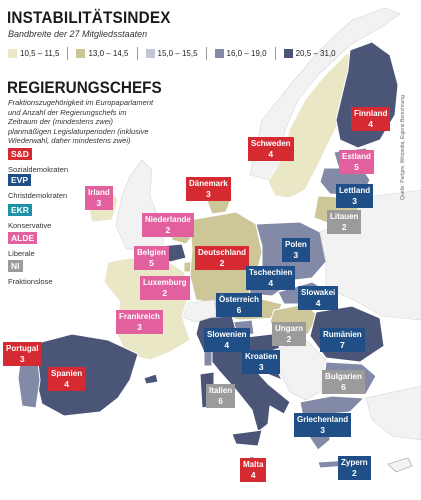 Image resolution: width=421 pixels, height=500 pixels. What do you see at coordinates (30, 225) in the screenshot?
I see `party-description: Konservative` at bounding box center [30, 225].